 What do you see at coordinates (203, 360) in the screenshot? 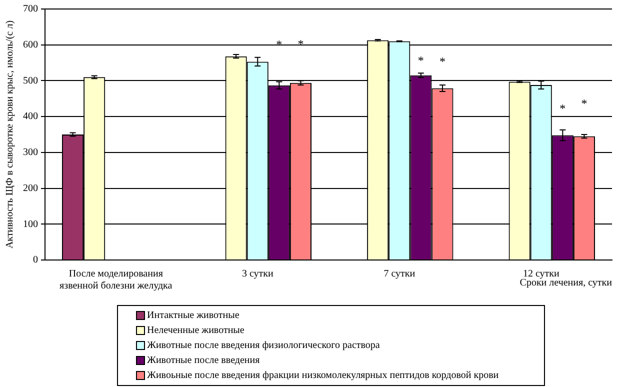
I see `legend-label: Животные после введения` at bounding box center [203, 360].